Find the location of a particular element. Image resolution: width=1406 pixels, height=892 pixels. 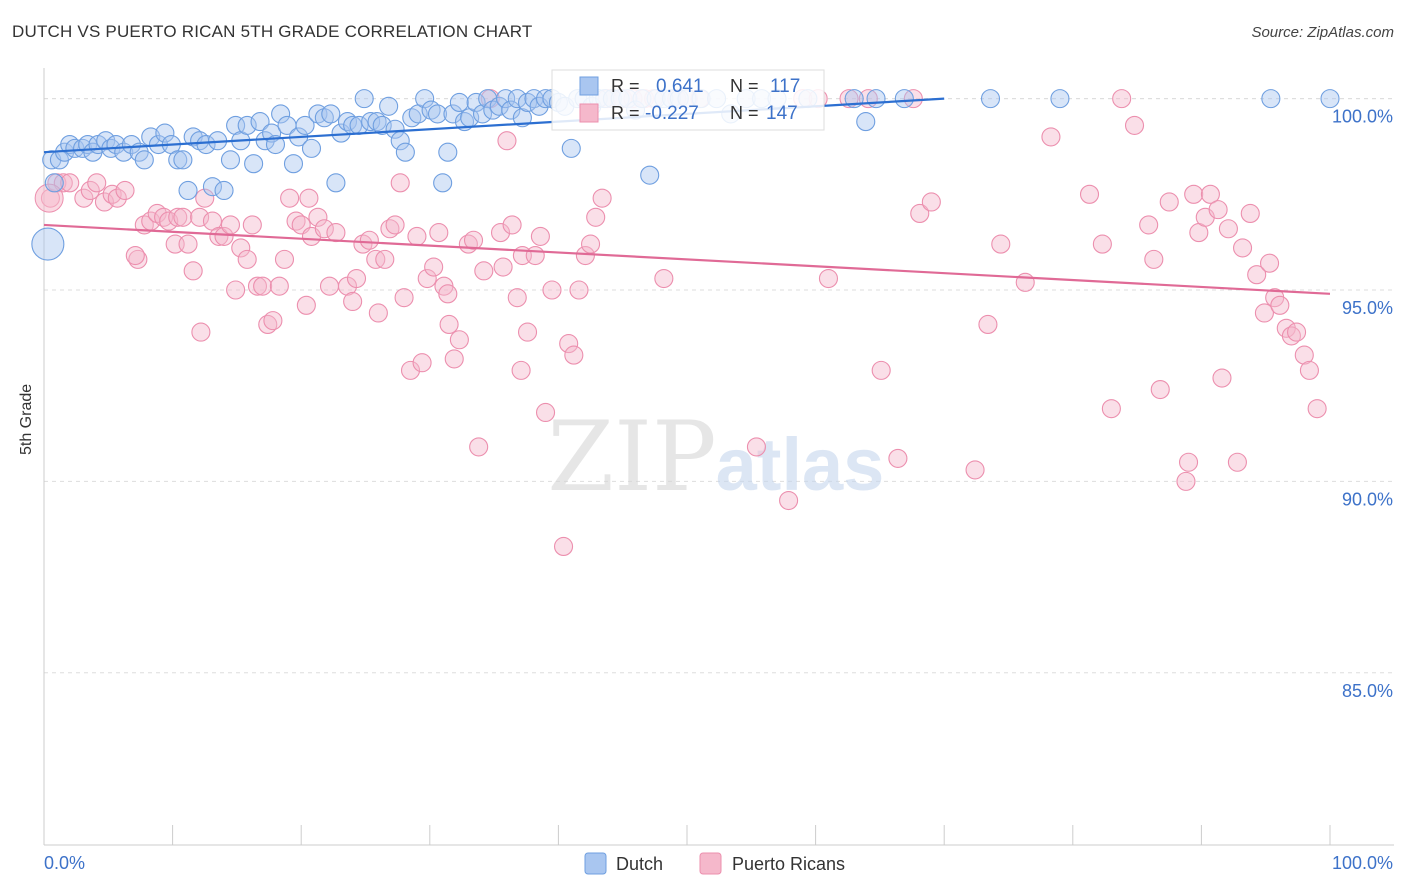

dutch-r-value: 0.641 is located at coordinates (680, 86).